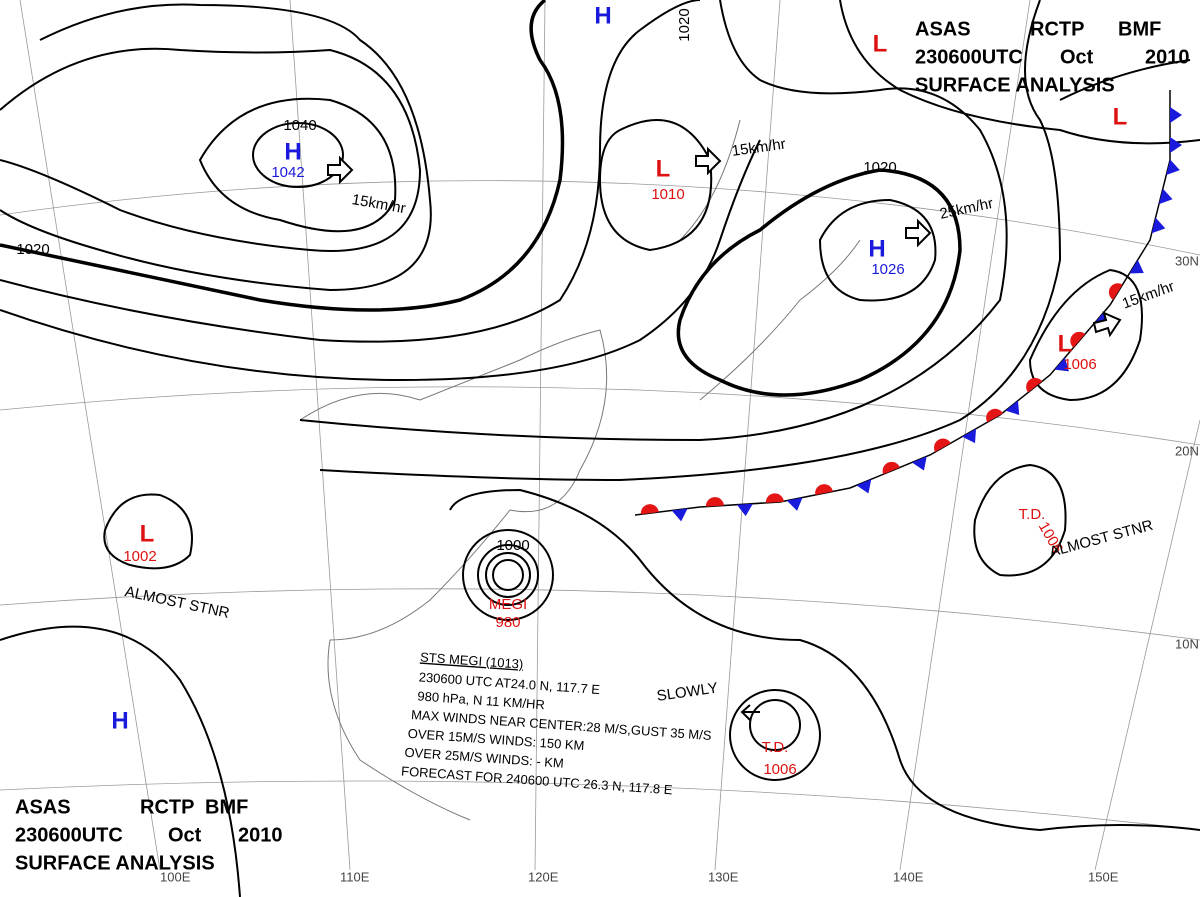 The width and height of the screenshot is (1200, 897). I want to click on isobar-label: 1040, so click(299, 125).